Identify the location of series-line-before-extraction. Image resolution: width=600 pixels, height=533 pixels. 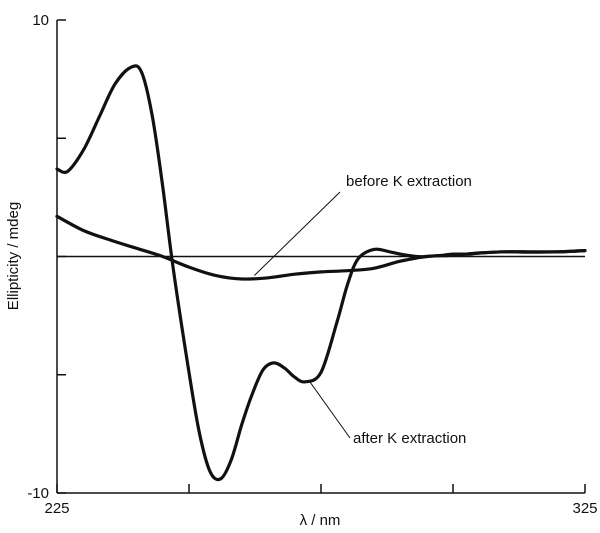
(321, 247).